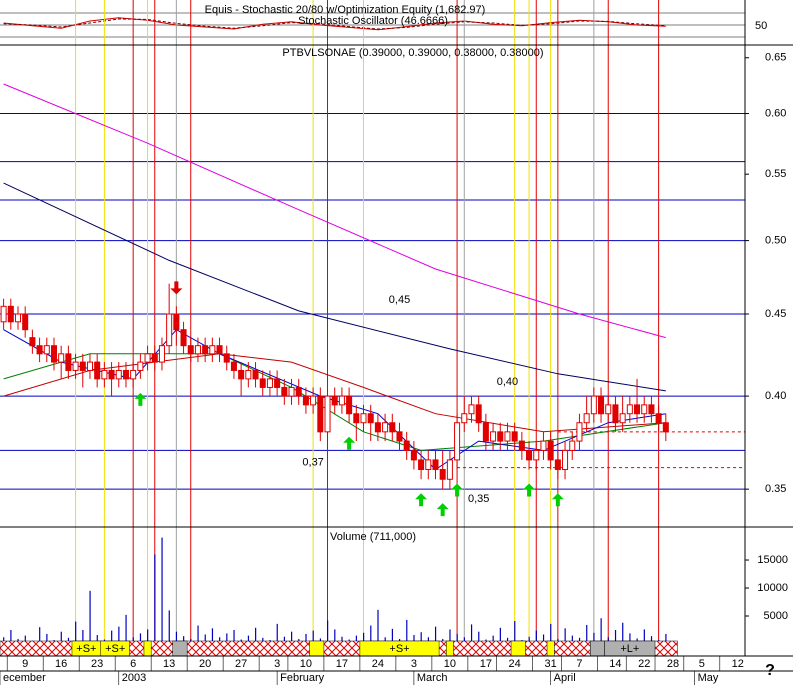 The height and width of the screenshot is (685, 793). What do you see at coordinates (507, 382) in the screenshot?
I see `level-label: 0,40` at bounding box center [507, 382].